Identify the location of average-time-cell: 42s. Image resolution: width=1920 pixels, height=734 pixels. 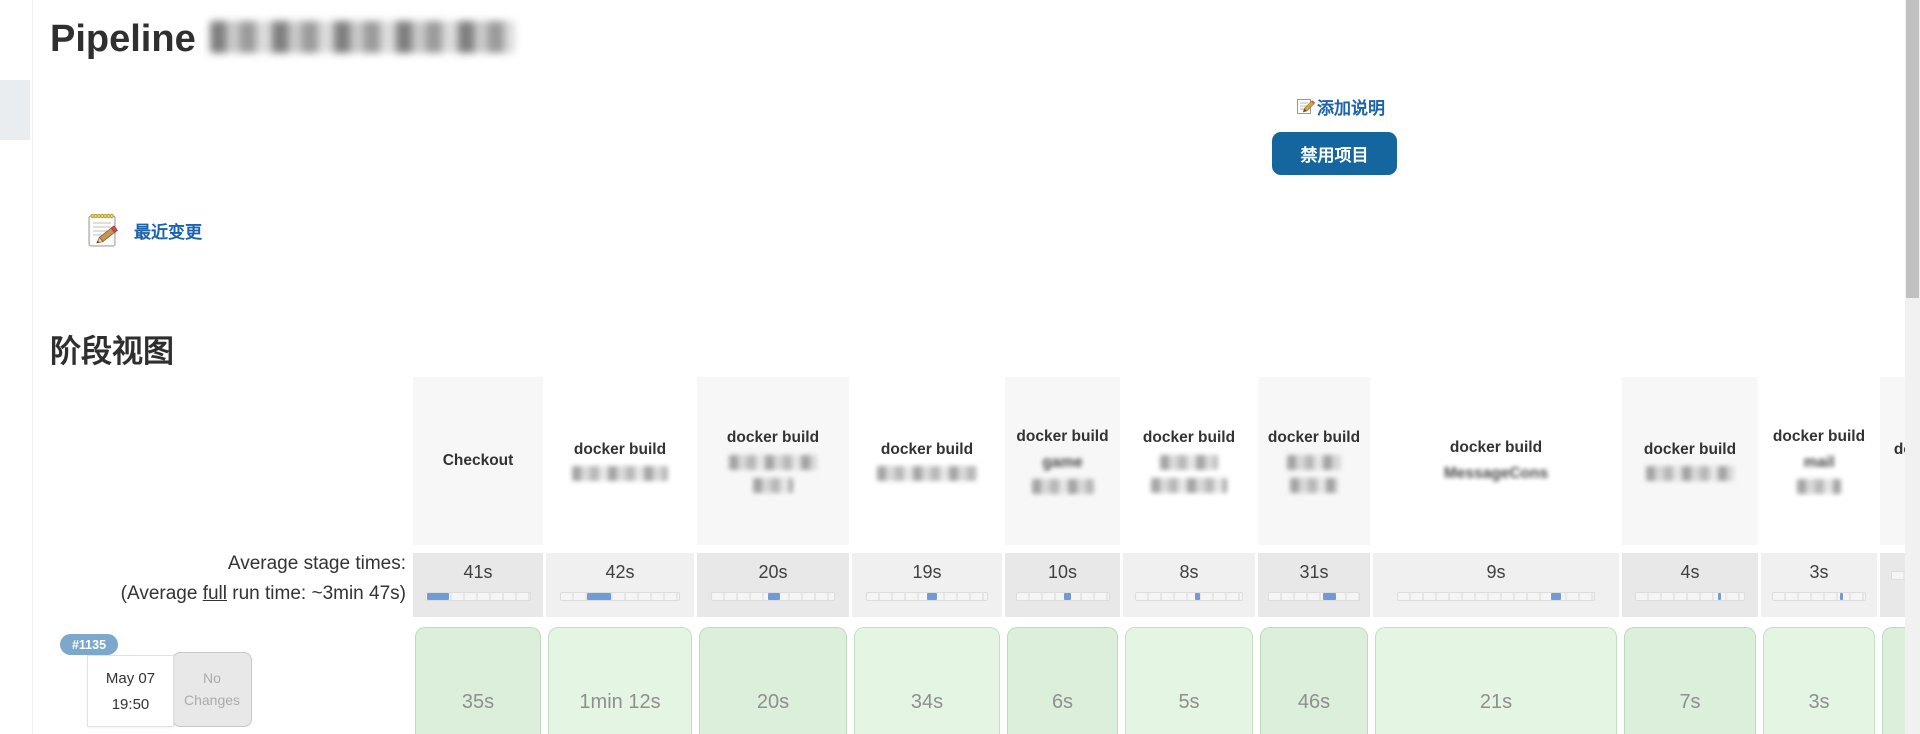
(620, 585).